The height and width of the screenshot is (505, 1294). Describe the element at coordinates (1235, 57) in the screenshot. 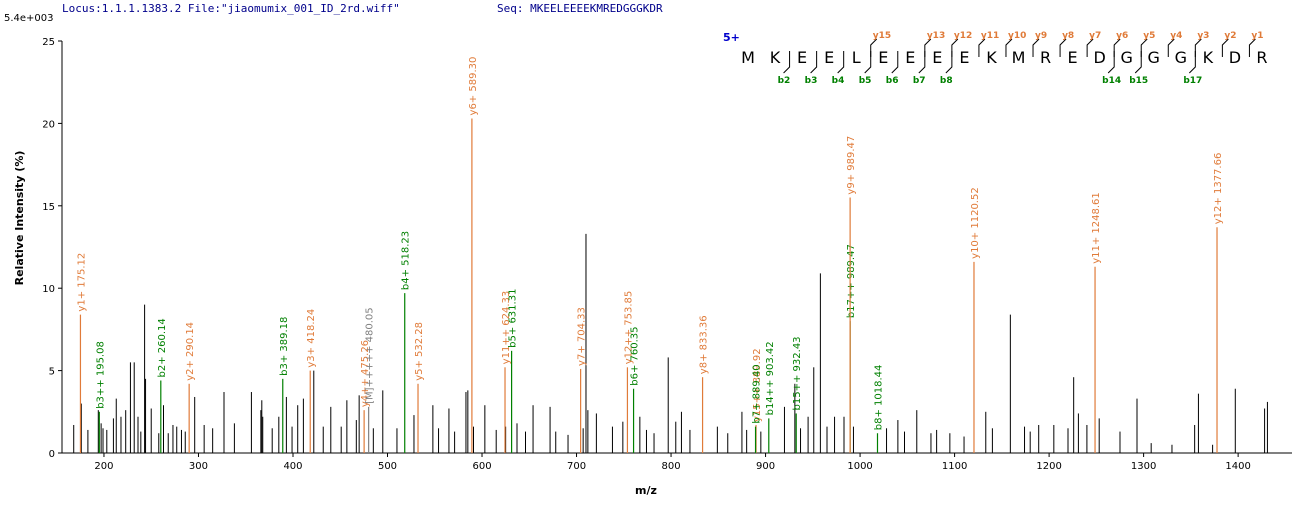

I see `residue: D` at that location.